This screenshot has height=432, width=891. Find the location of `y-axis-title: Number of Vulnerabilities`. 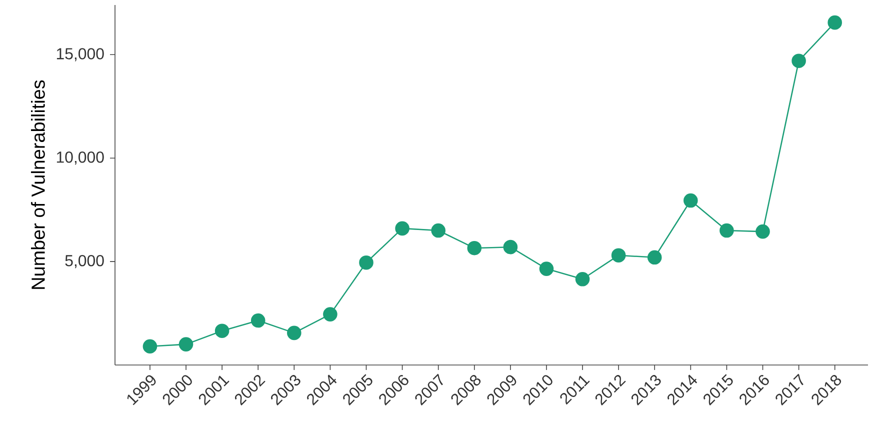

y-axis-title: Number of Vulnerabilities is located at coordinates (38, 184).